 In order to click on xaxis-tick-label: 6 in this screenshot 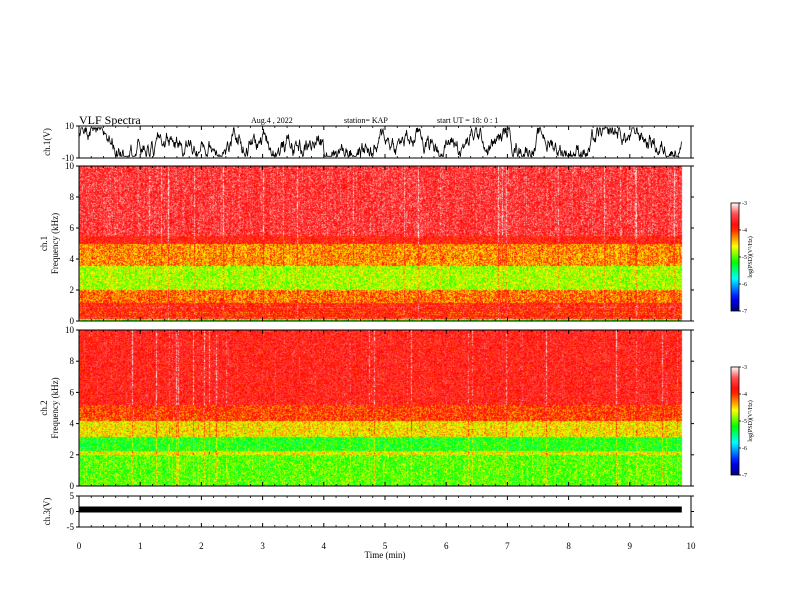, I will do `click(446, 546)`.